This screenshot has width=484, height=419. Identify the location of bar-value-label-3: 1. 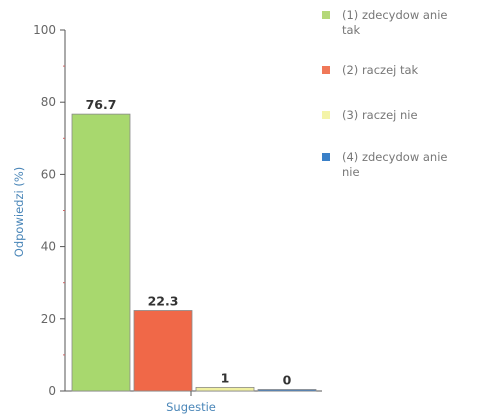
(225, 377).